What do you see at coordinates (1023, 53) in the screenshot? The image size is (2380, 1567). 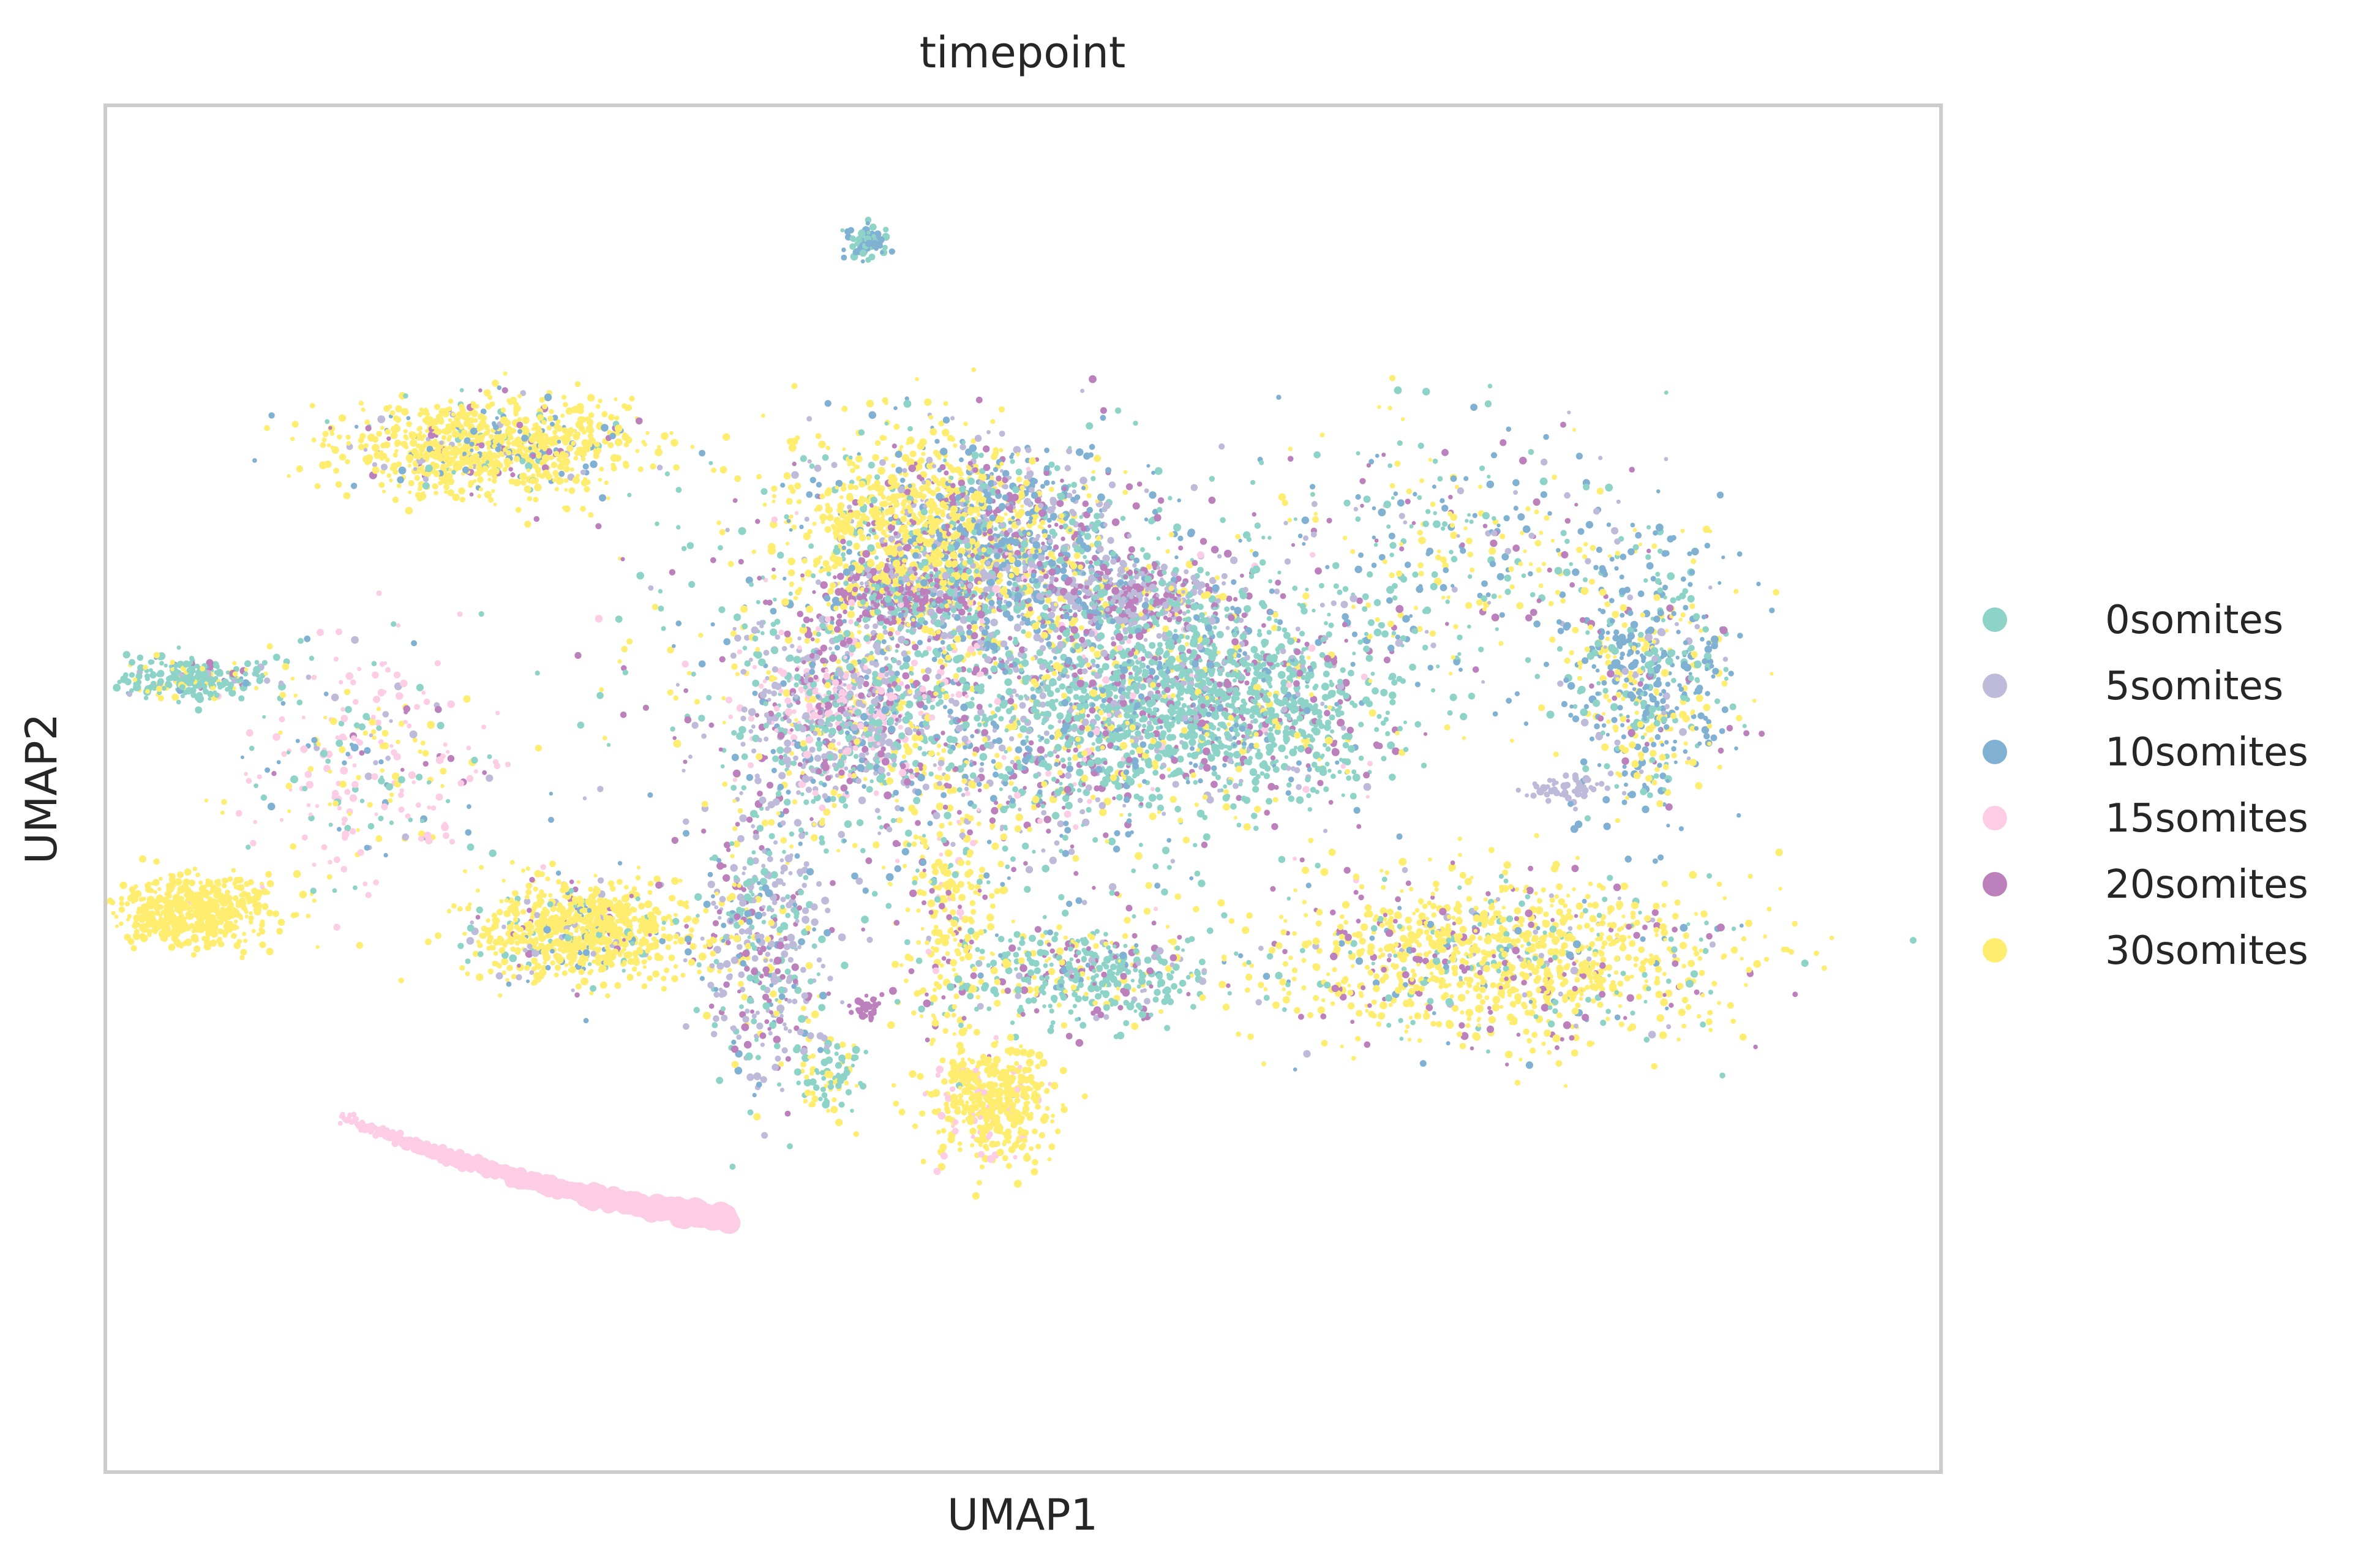 I see `chart-title: timepoint` at bounding box center [1023, 53].